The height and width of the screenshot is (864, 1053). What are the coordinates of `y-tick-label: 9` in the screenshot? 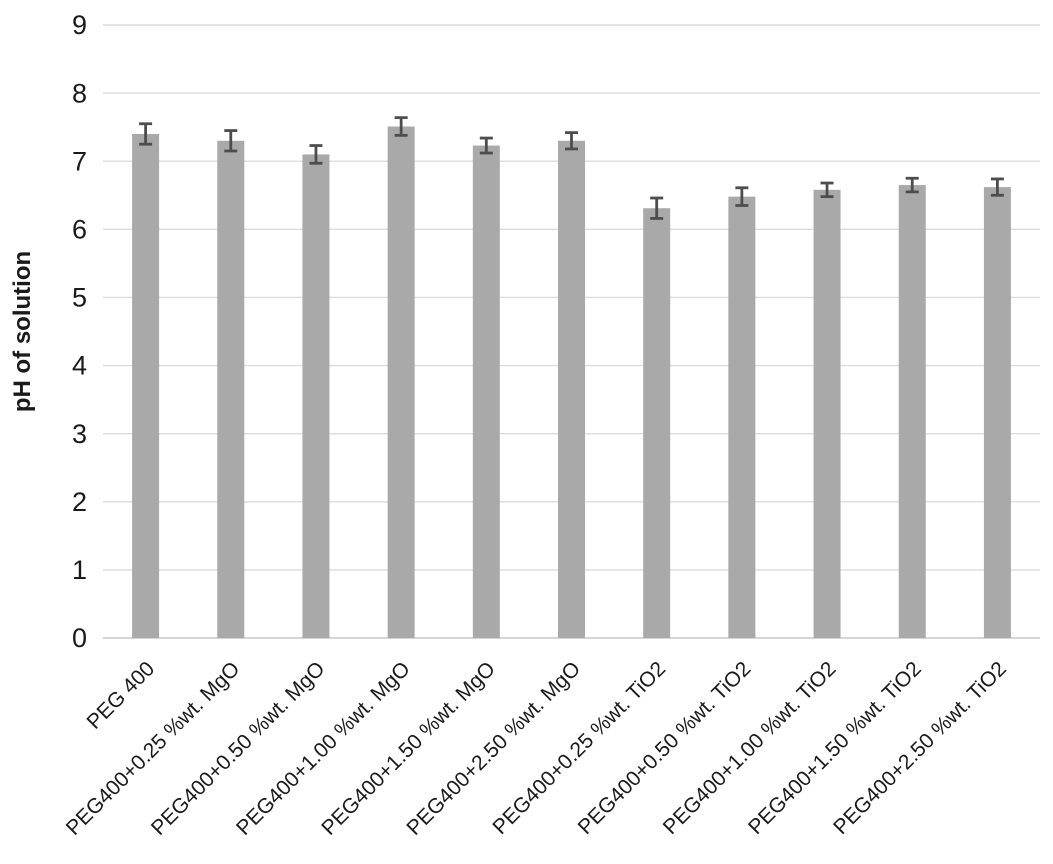 It's located at (79, 25).